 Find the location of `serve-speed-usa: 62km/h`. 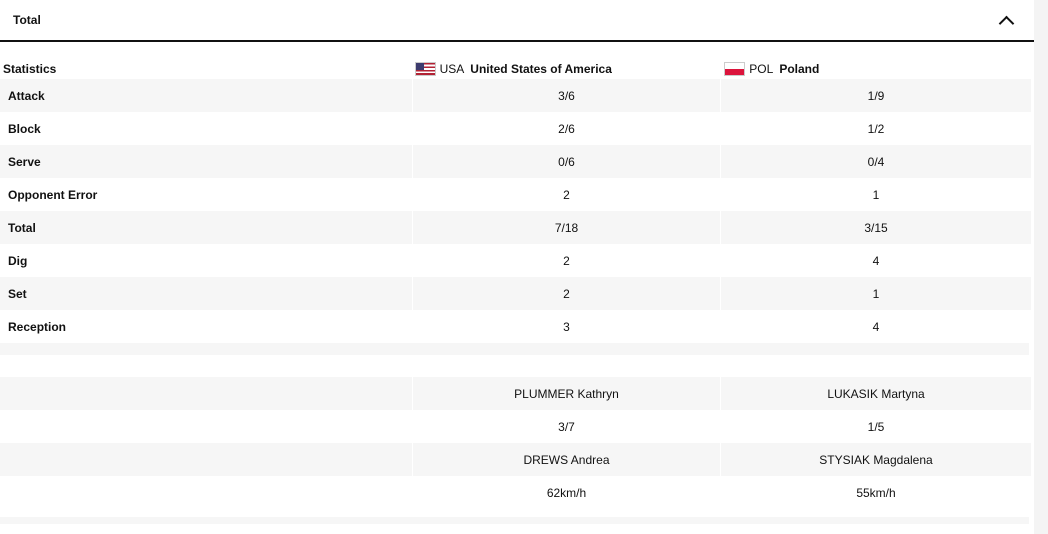

serve-speed-usa: 62km/h is located at coordinates (566, 492).